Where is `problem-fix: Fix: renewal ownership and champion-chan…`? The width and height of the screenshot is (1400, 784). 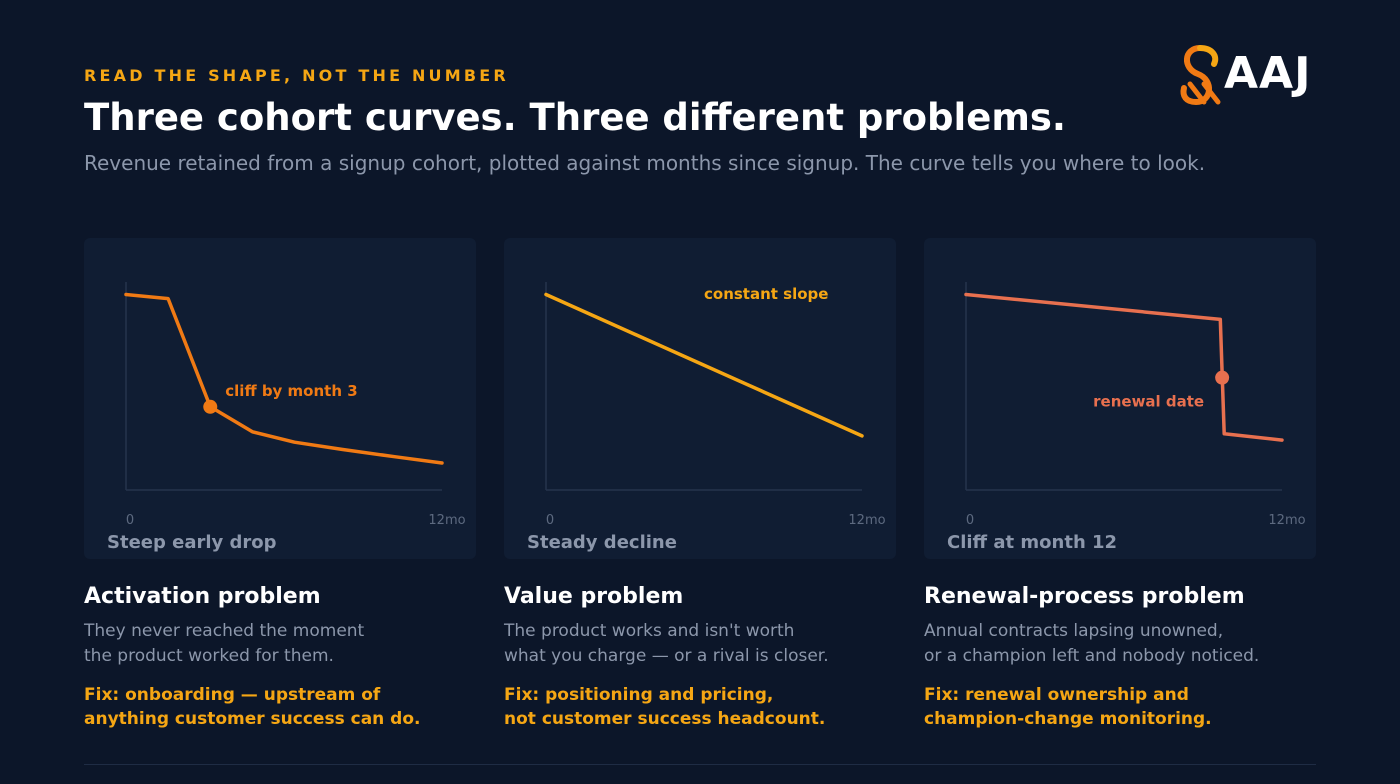
problem-fix: Fix: renewal ownership and champion-chan… is located at coordinates (1068, 707).